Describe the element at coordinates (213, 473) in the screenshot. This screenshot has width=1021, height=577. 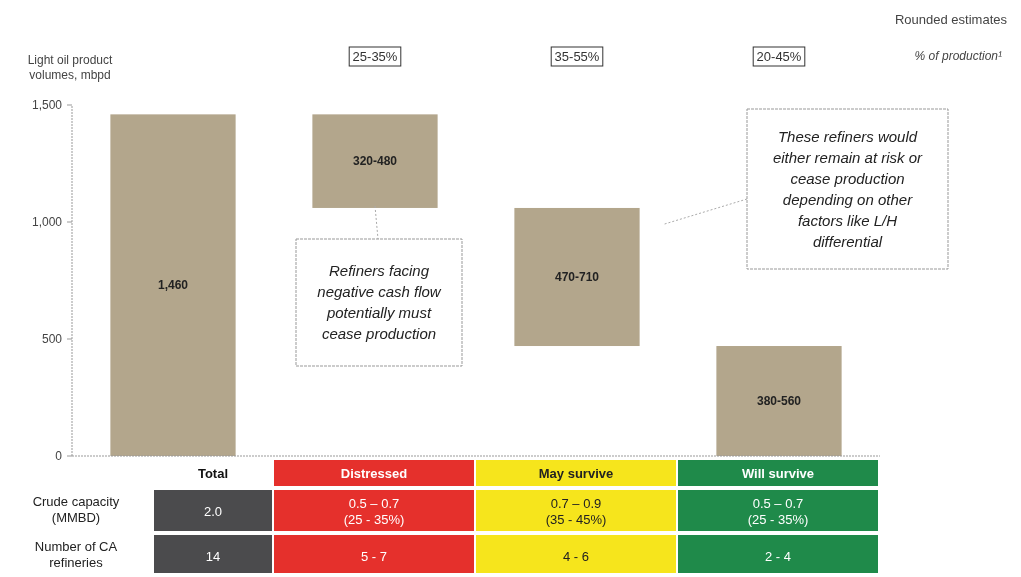
I see `x-tick-label: Total` at that location.